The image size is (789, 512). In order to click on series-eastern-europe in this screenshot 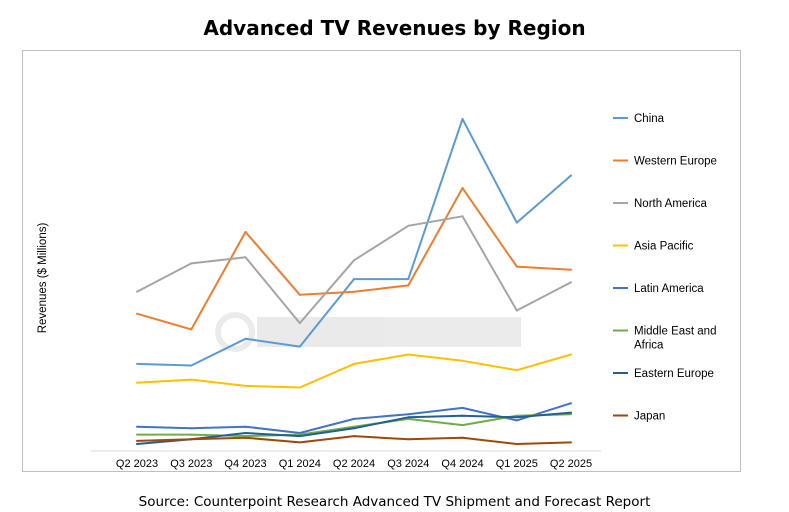, I will do `click(354, 428)`.